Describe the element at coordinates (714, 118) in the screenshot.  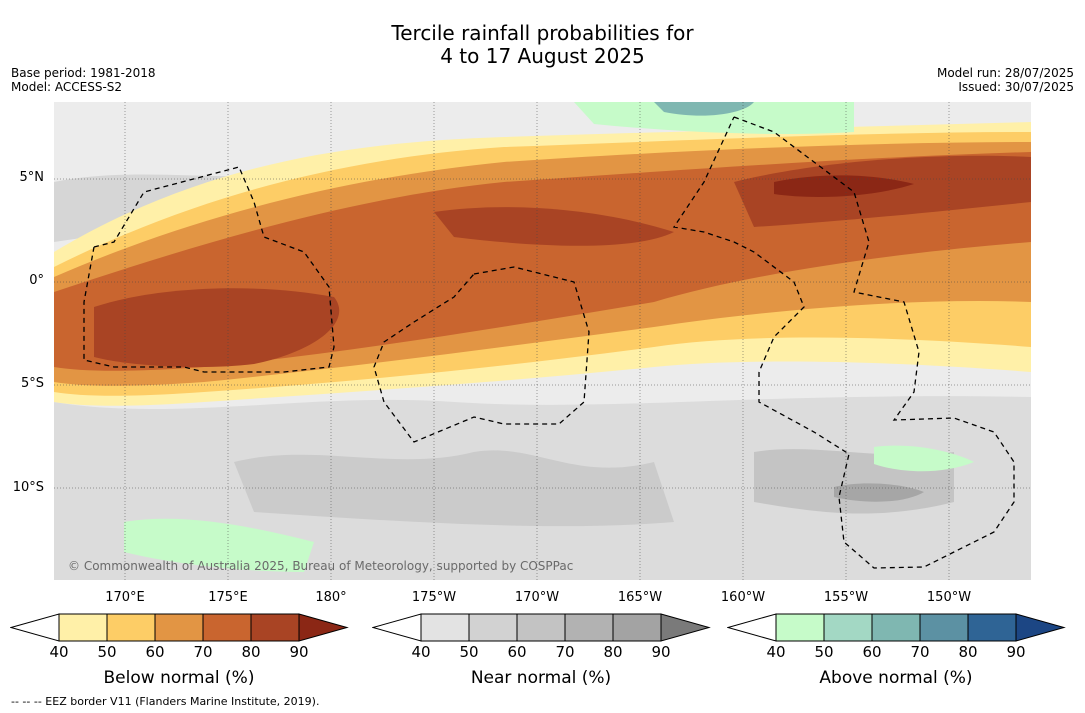
I see `above-normal-north-patch` at that location.